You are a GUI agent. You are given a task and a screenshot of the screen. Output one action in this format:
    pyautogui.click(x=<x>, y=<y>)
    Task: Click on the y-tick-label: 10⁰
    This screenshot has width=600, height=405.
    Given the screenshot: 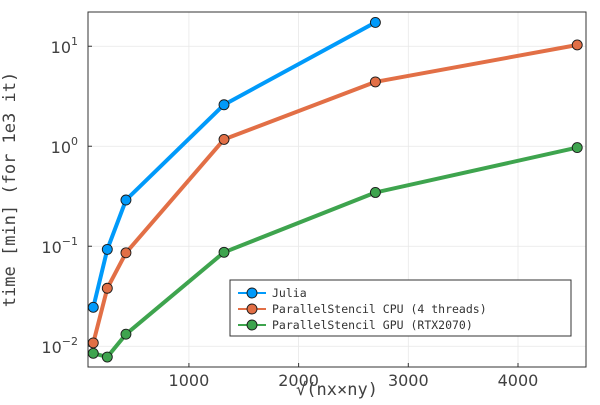 What is the action you would take?
    pyautogui.click(x=64, y=146)
    